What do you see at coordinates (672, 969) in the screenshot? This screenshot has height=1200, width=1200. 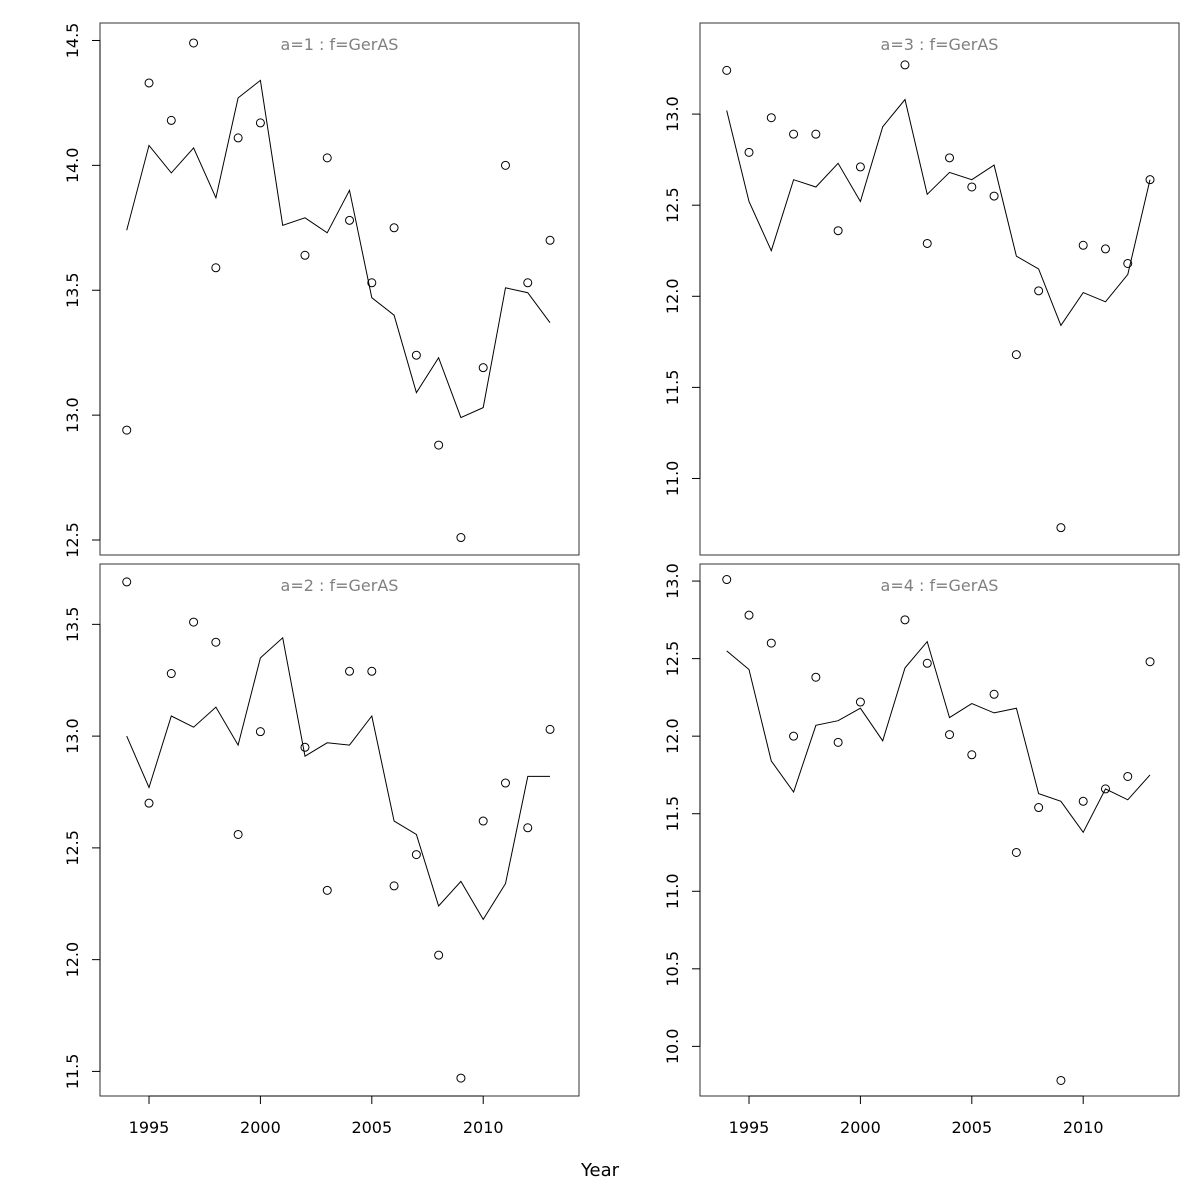 I see `y-tick-label: 10.5` at bounding box center [672, 969].